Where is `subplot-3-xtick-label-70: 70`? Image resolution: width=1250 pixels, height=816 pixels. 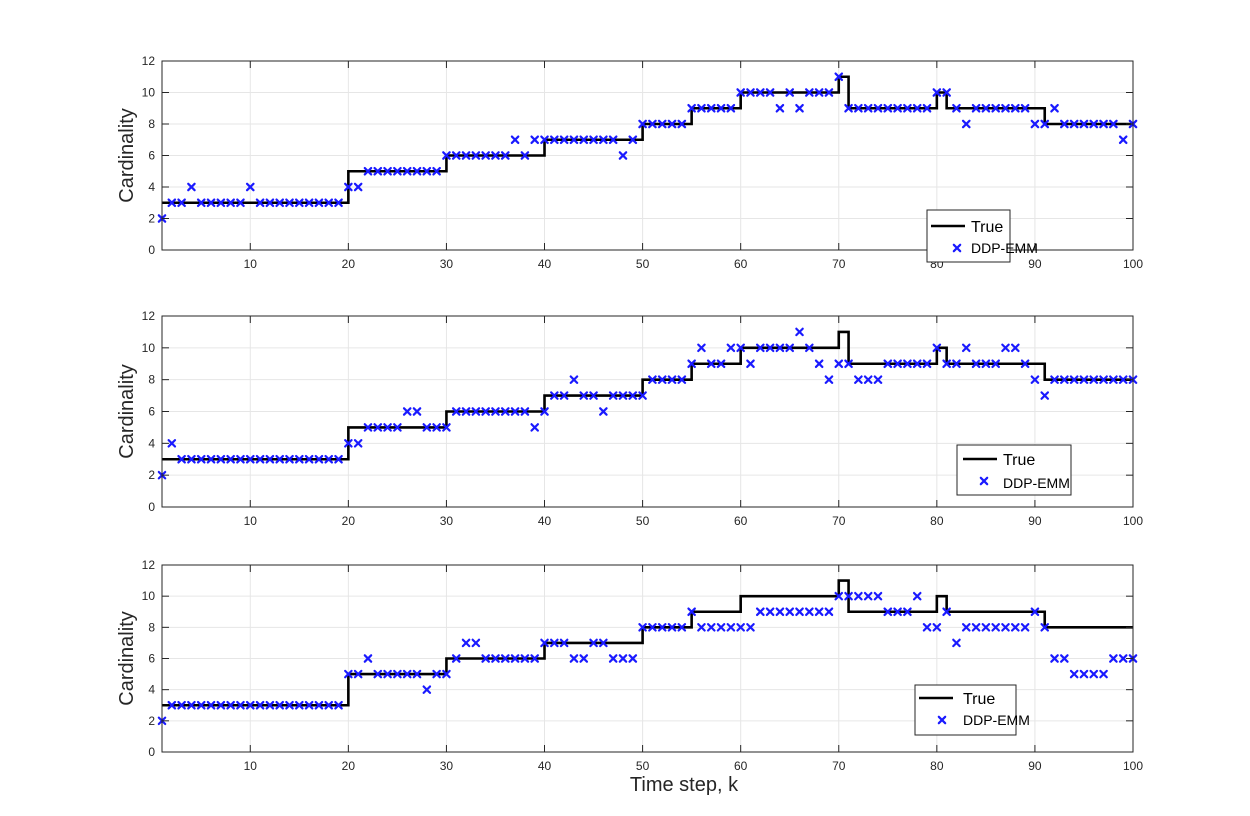 subplot-3-xtick-label-70: 70 is located at coordinates (839, 766).